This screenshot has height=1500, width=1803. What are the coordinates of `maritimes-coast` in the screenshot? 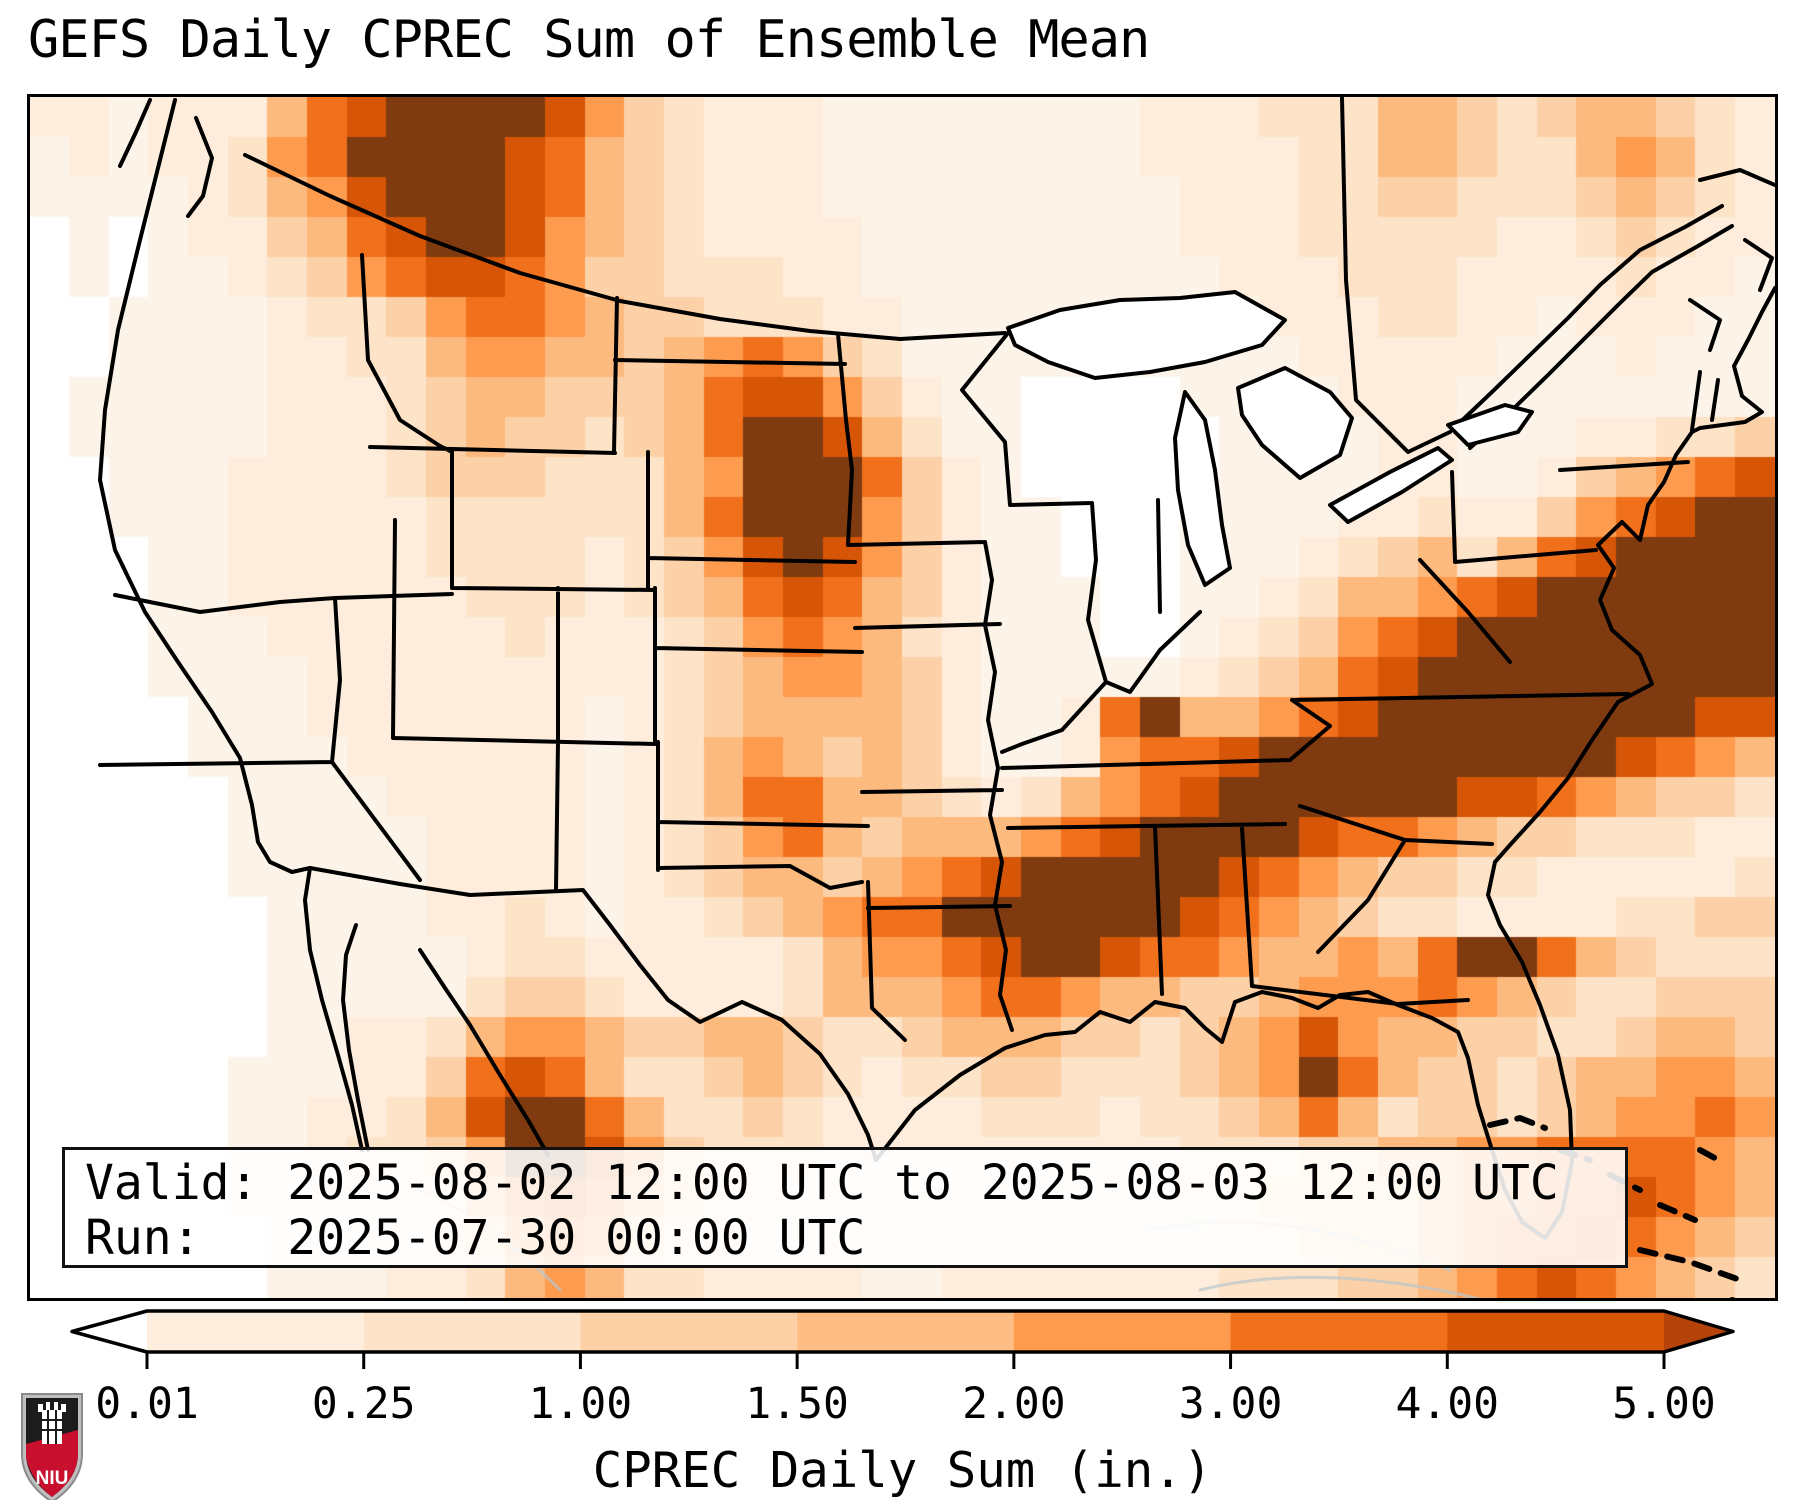 It's located at (1731, 260).